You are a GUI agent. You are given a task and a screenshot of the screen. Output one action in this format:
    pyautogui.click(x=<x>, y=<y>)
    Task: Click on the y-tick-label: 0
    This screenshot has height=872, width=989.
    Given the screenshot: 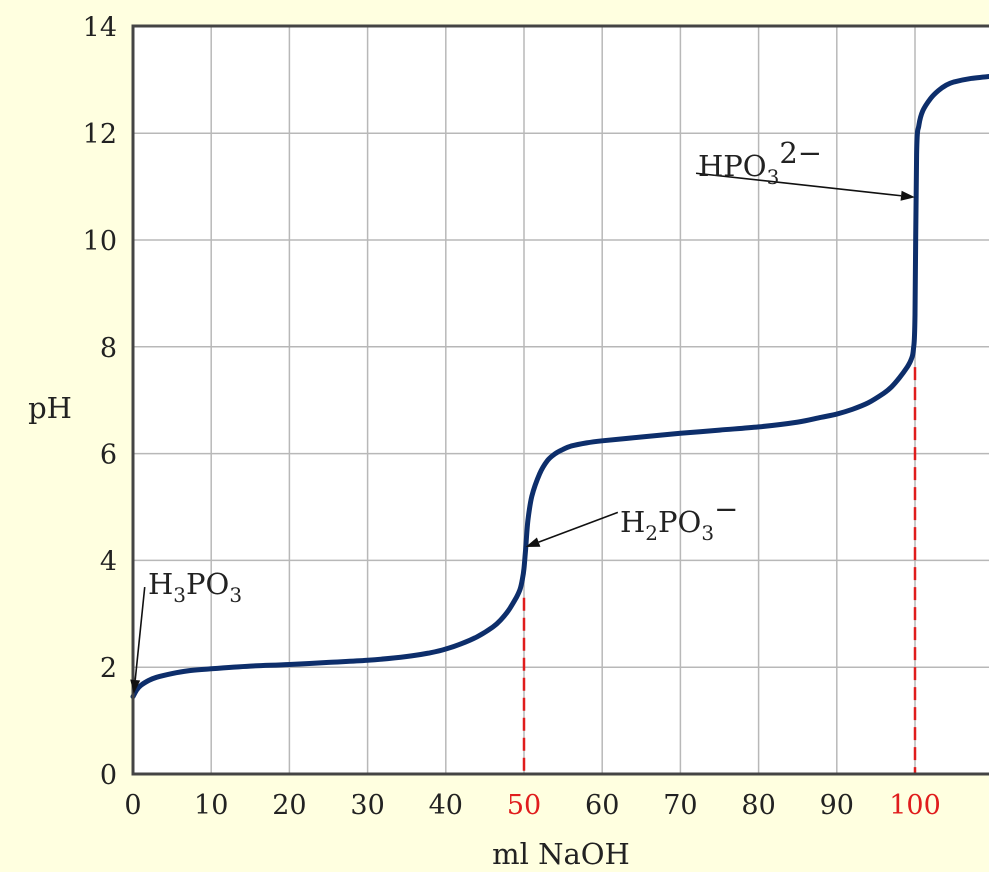 What is the action you would take?
    pyautogui.click(x=108, y=775)
    